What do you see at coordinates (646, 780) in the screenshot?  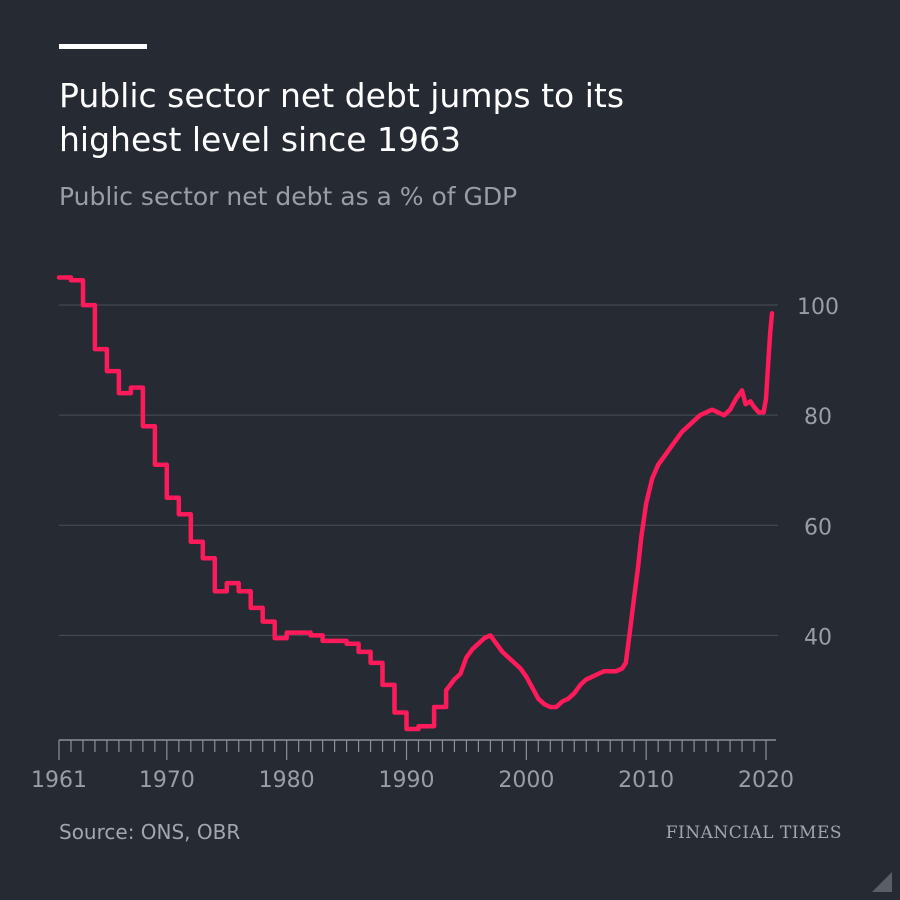 I see `x-tick-label-2010: 2010` at bounding box center [646, 780].